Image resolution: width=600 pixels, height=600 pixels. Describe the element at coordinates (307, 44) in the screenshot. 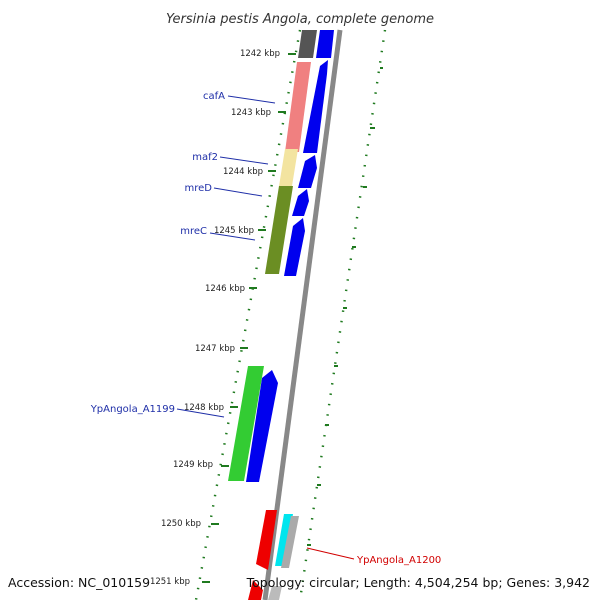

I see `feature-darkgray` at that location.